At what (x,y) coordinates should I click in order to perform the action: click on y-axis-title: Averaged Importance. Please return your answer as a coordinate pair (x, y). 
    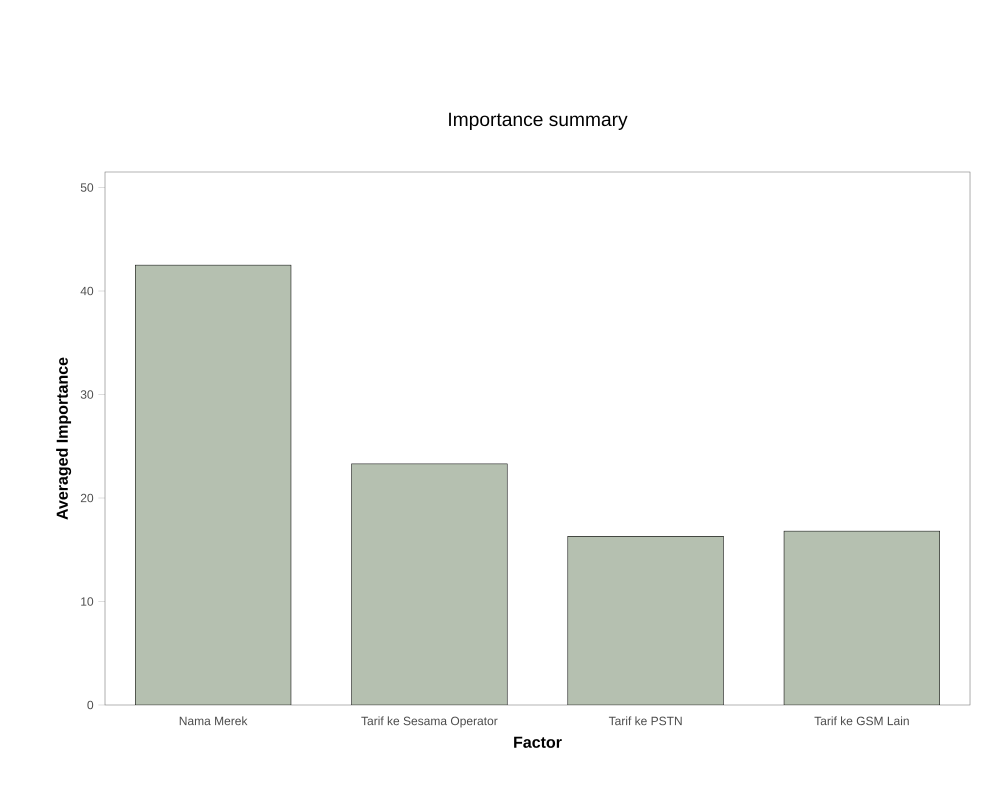
    Looking at the image, I should click on (64, 439).